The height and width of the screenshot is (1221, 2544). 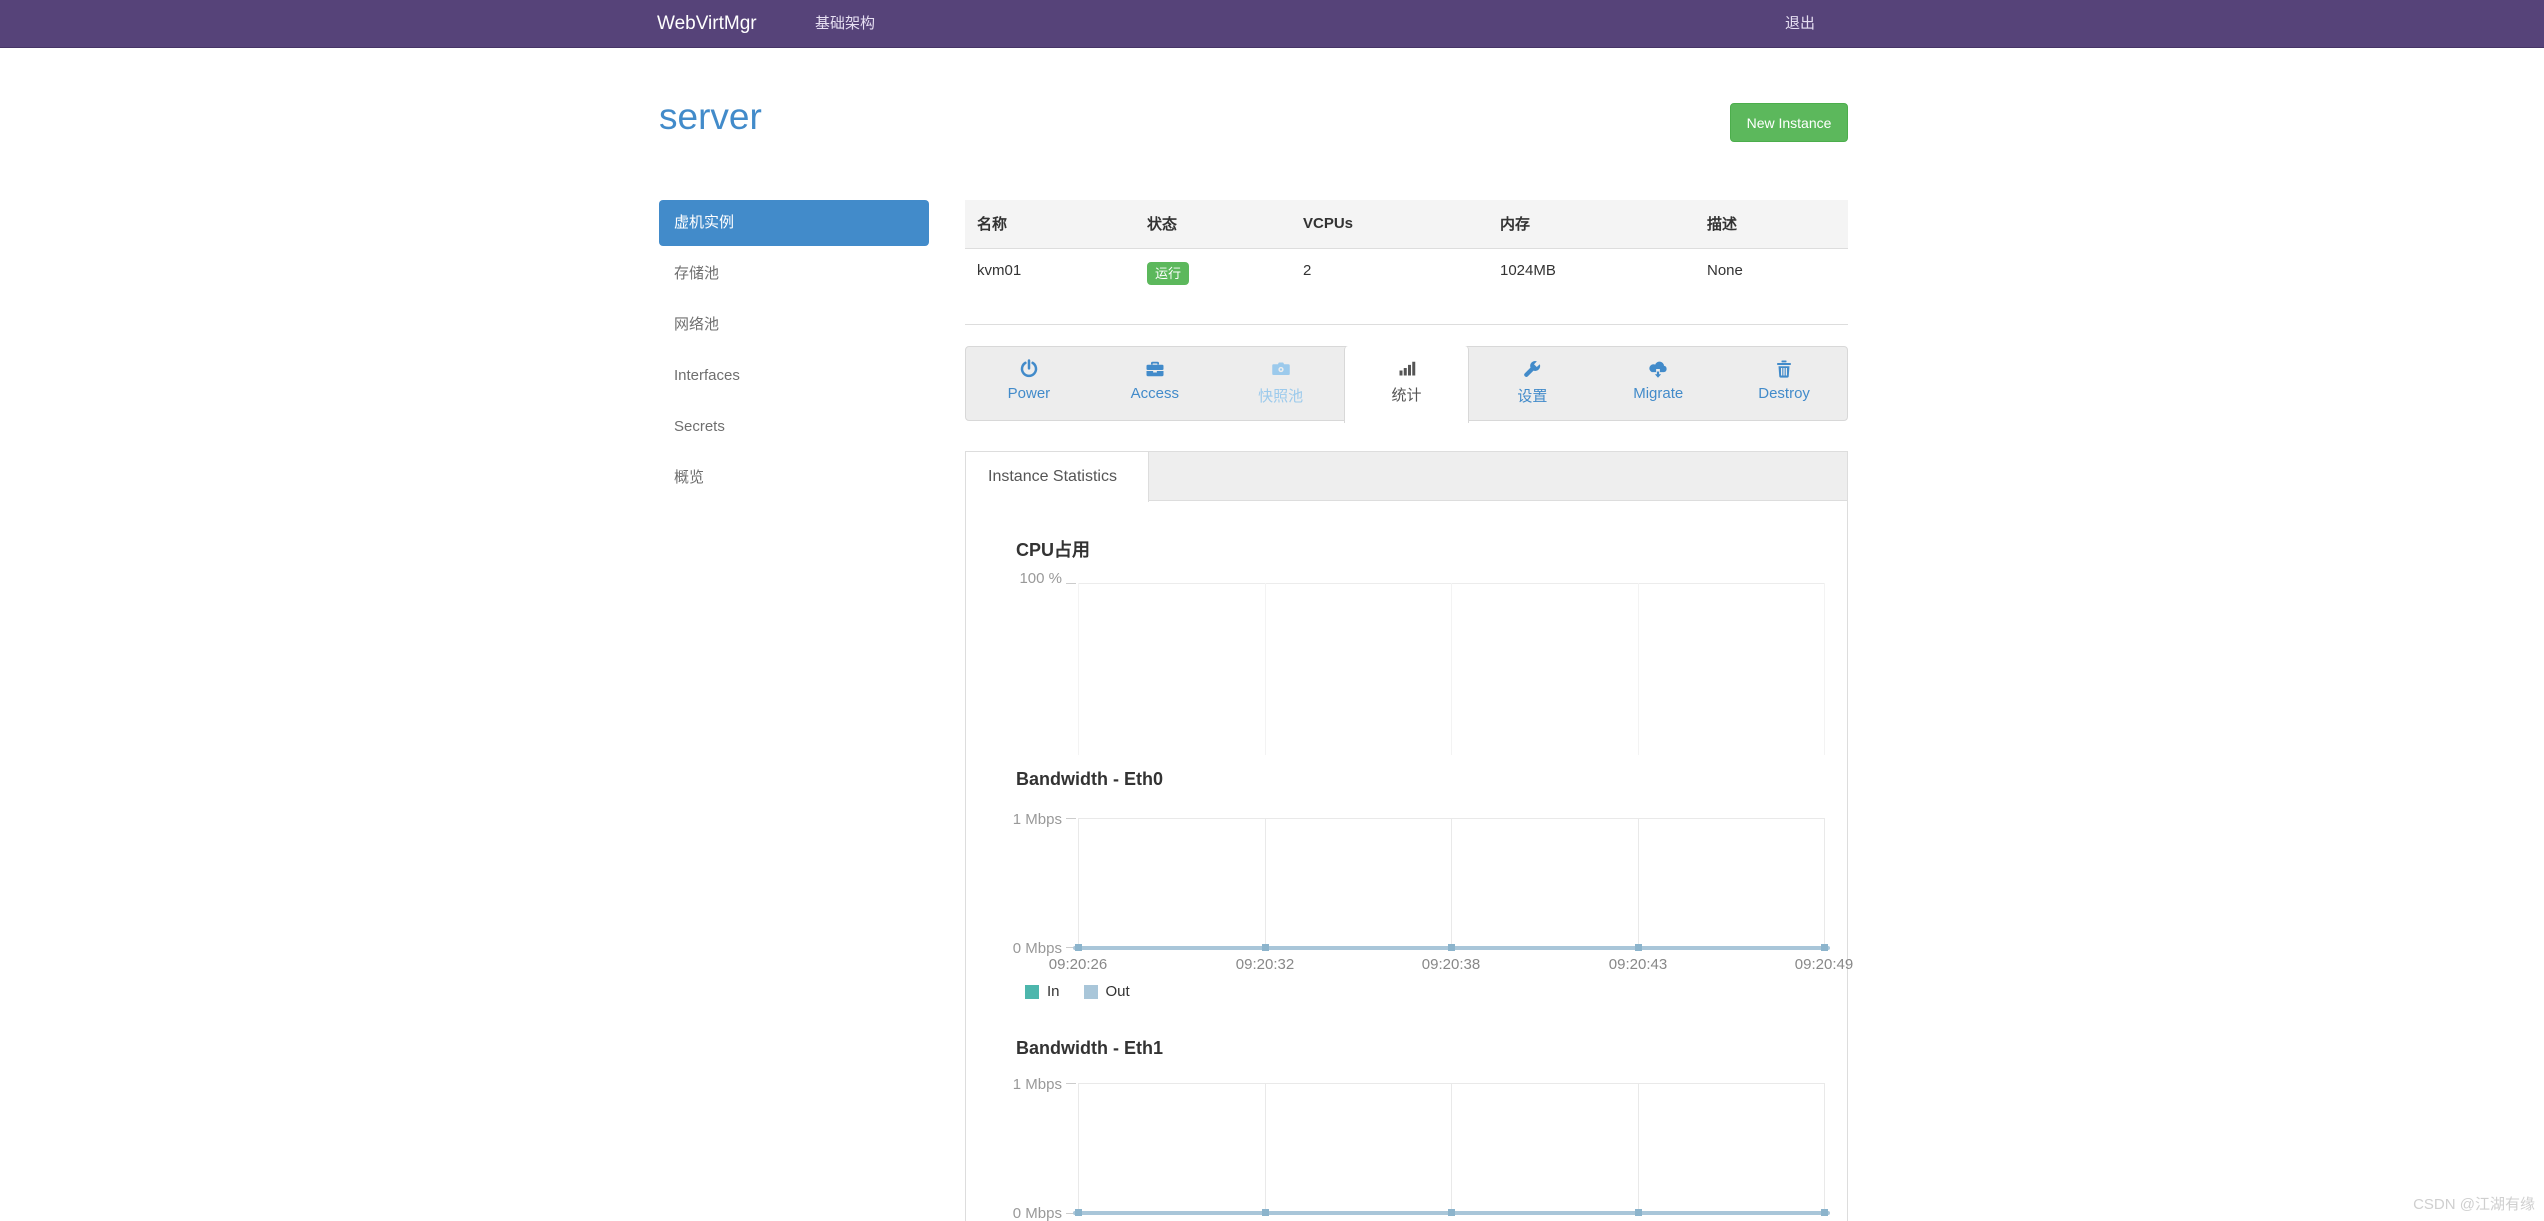 I want to click on tab-statistics: 统计, so click(x=1406, y=384).